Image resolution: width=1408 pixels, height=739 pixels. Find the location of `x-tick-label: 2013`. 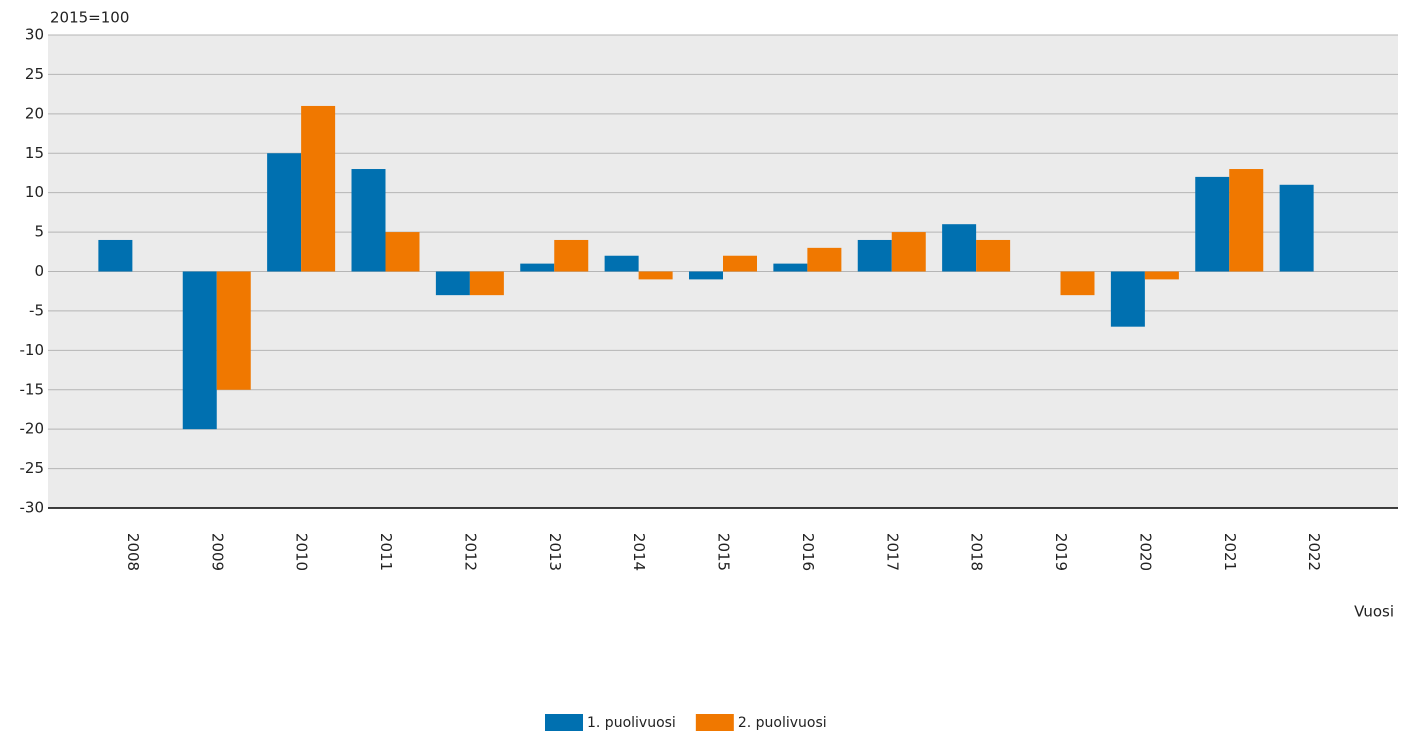

x-tick-label: 2013 is located at coordinates (555, 552).